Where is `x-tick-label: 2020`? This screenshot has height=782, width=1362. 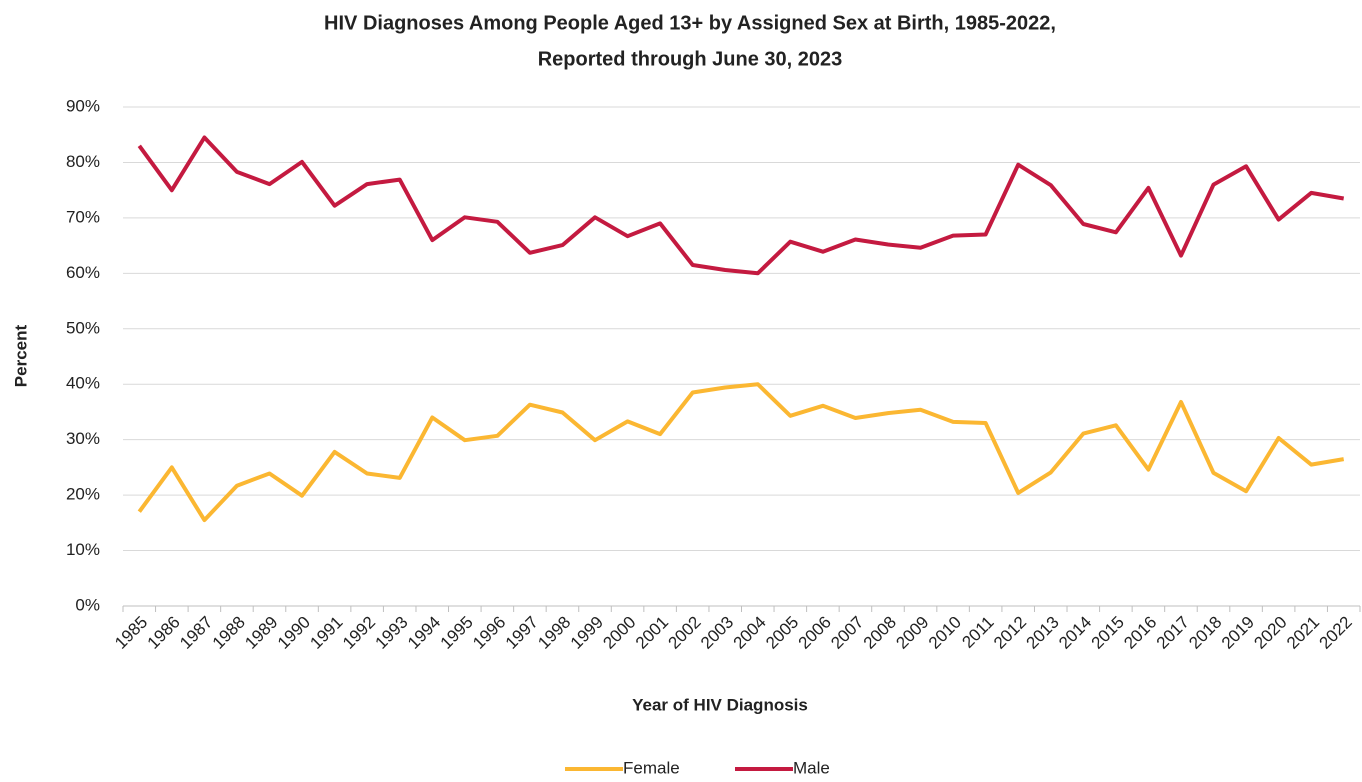
x-tick-label: 2020 is located at coordinates (1270, 633).